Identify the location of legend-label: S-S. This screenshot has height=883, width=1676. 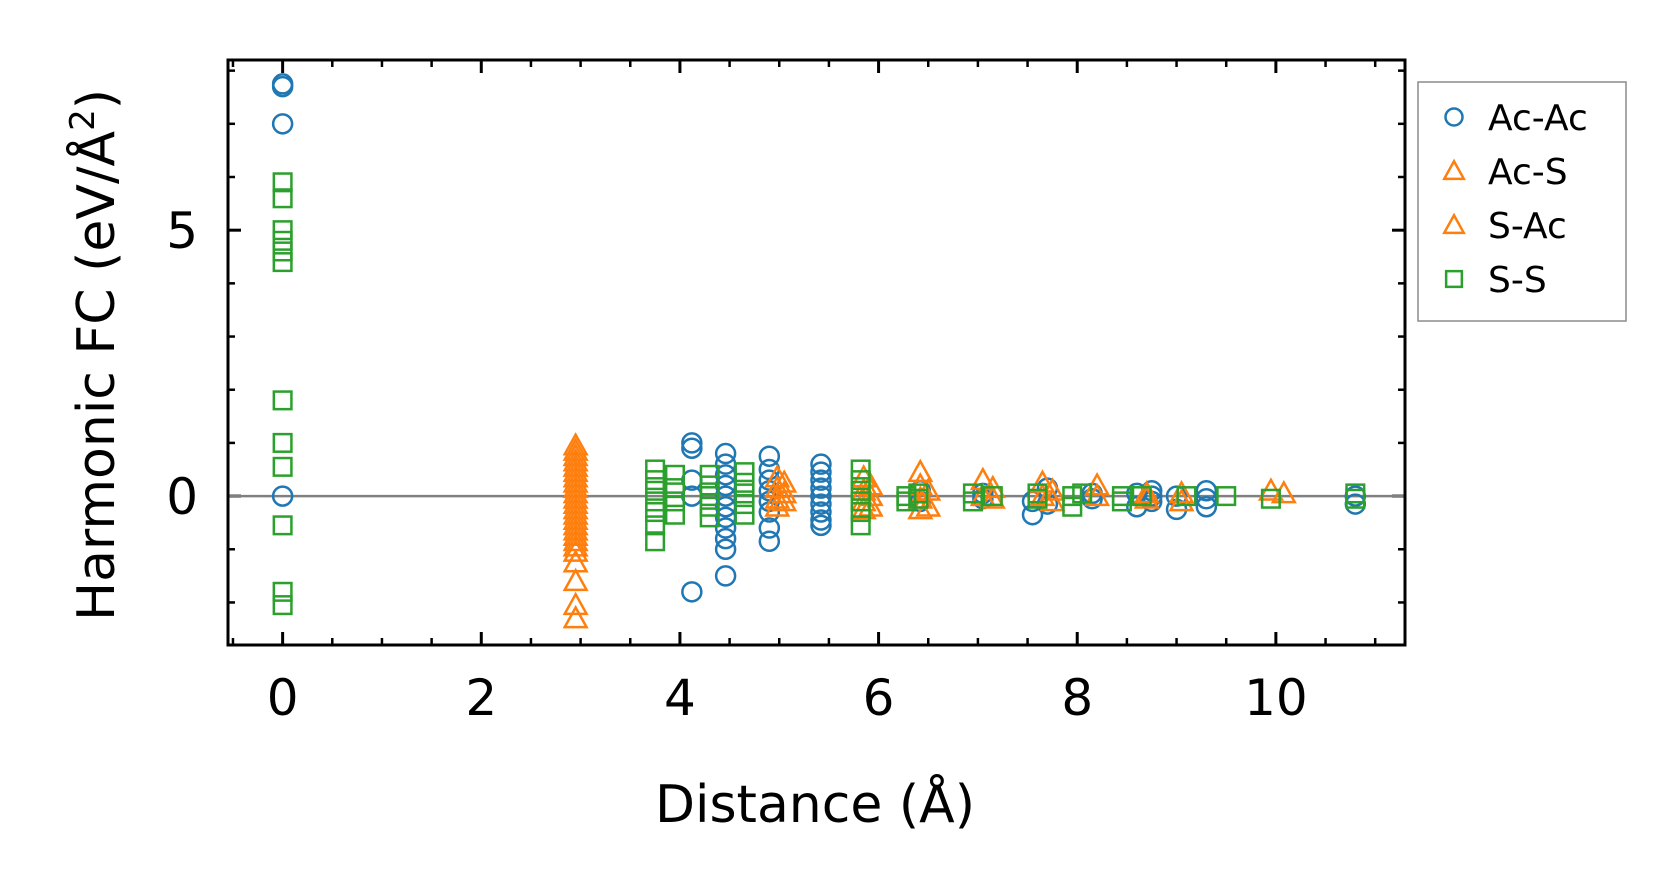
(1517, 280).